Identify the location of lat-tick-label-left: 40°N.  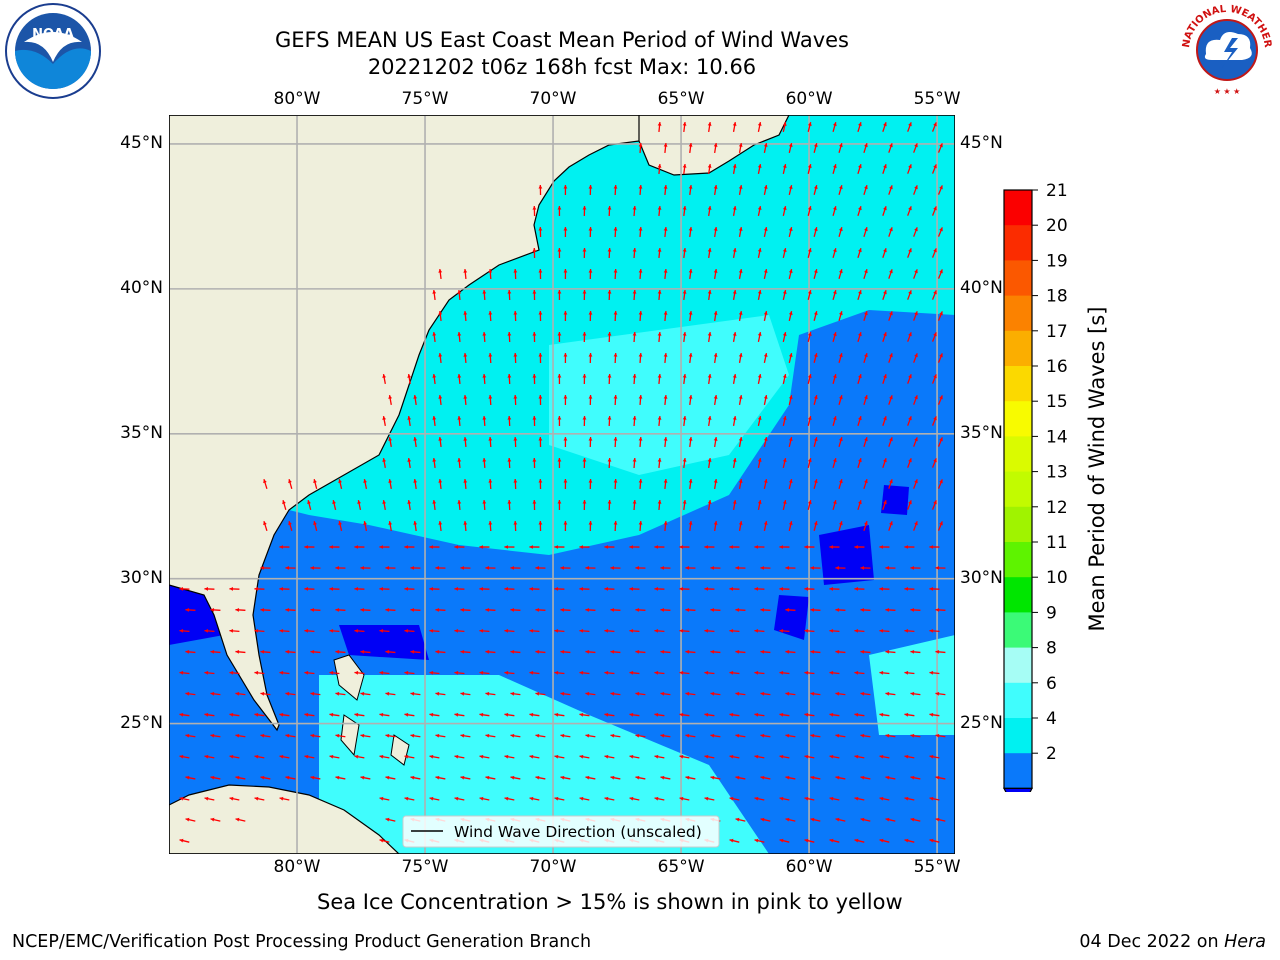
(141, 287).